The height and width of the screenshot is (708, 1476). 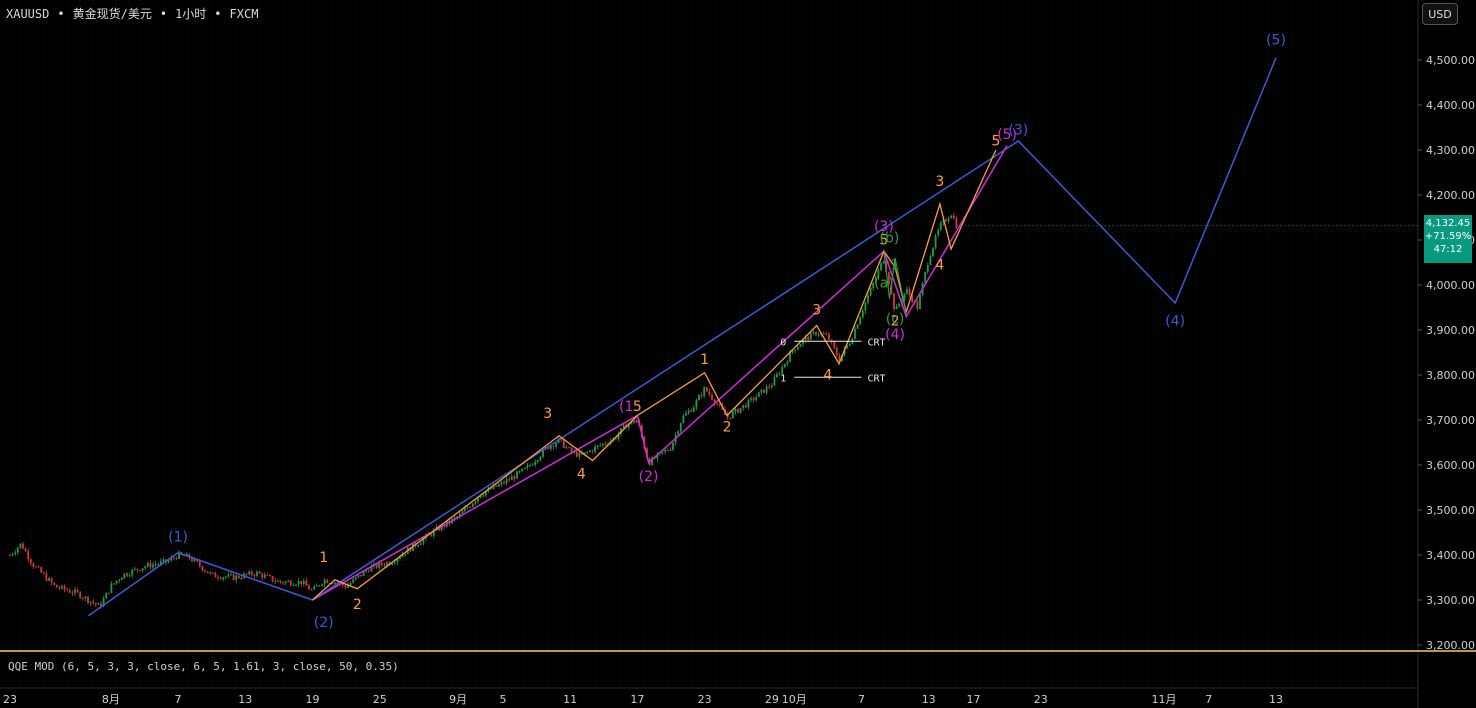 I want to click on wave-label: (1), so click(x=178, y=538).